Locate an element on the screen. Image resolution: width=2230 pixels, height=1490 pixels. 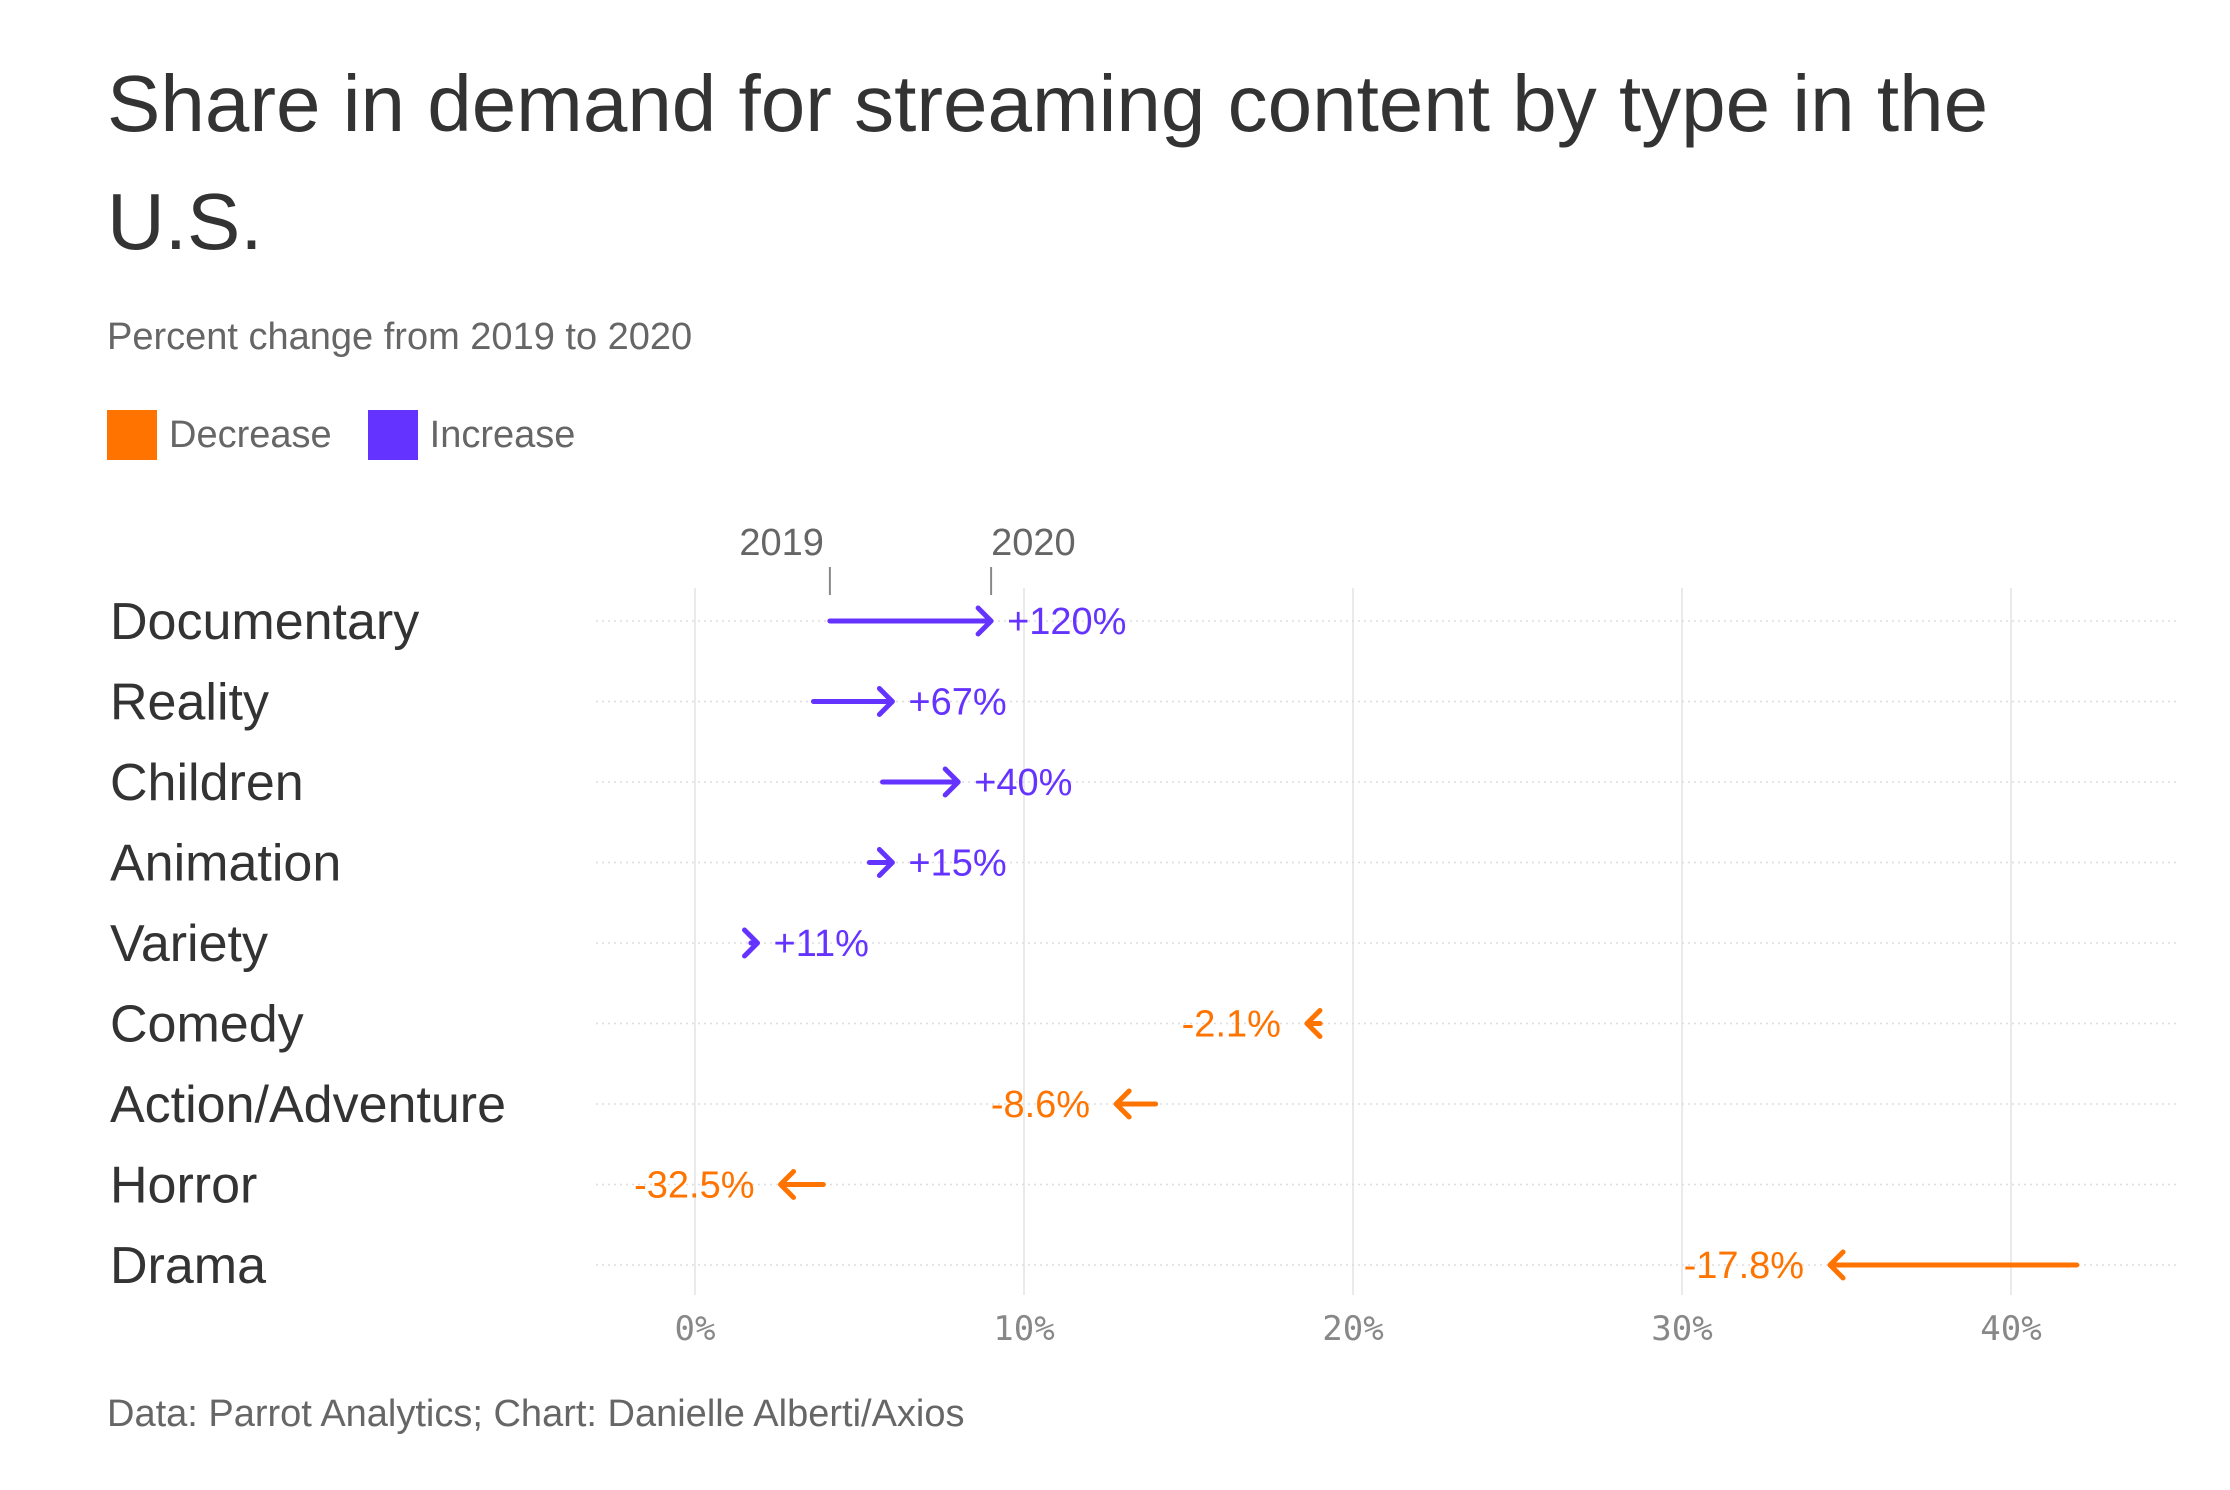
legend-item-increase: Increase is located at coordinates (471, 435).